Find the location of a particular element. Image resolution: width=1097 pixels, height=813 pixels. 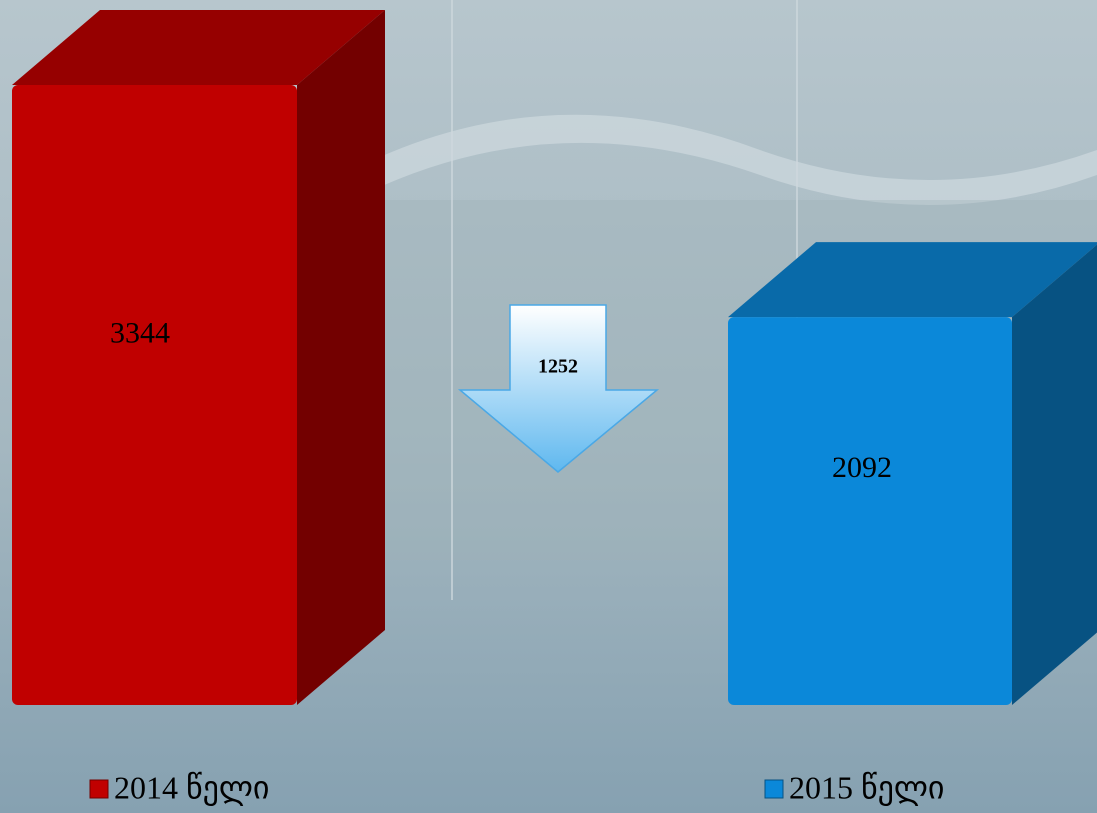

difference-arrow: 1252 is located at coordinates (558, 388).